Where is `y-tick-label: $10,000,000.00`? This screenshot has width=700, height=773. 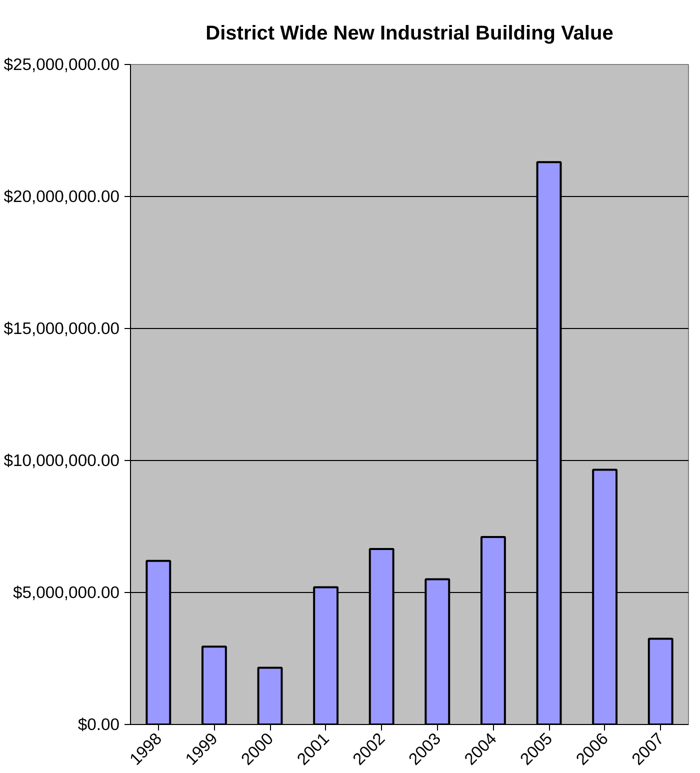 y-tick-label: $10,000,000.00 is located at coordinates (62, 460).